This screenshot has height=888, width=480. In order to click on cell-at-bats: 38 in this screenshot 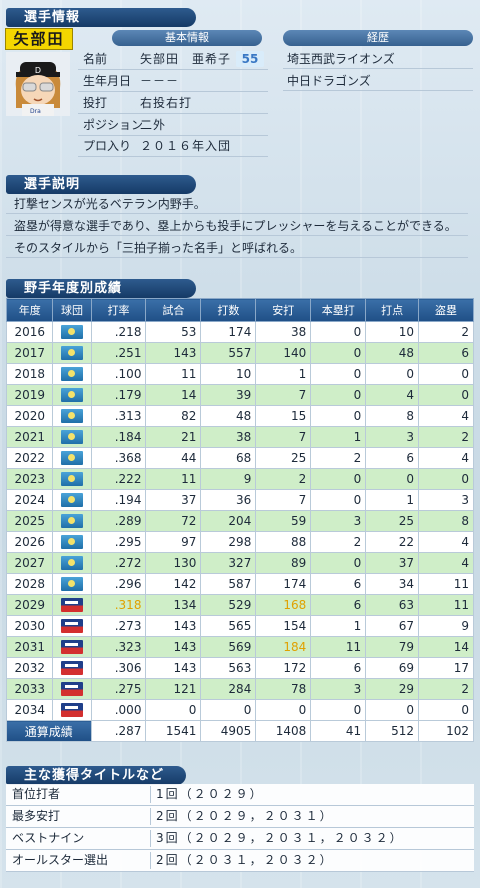, I will do `click(228, 437)`.